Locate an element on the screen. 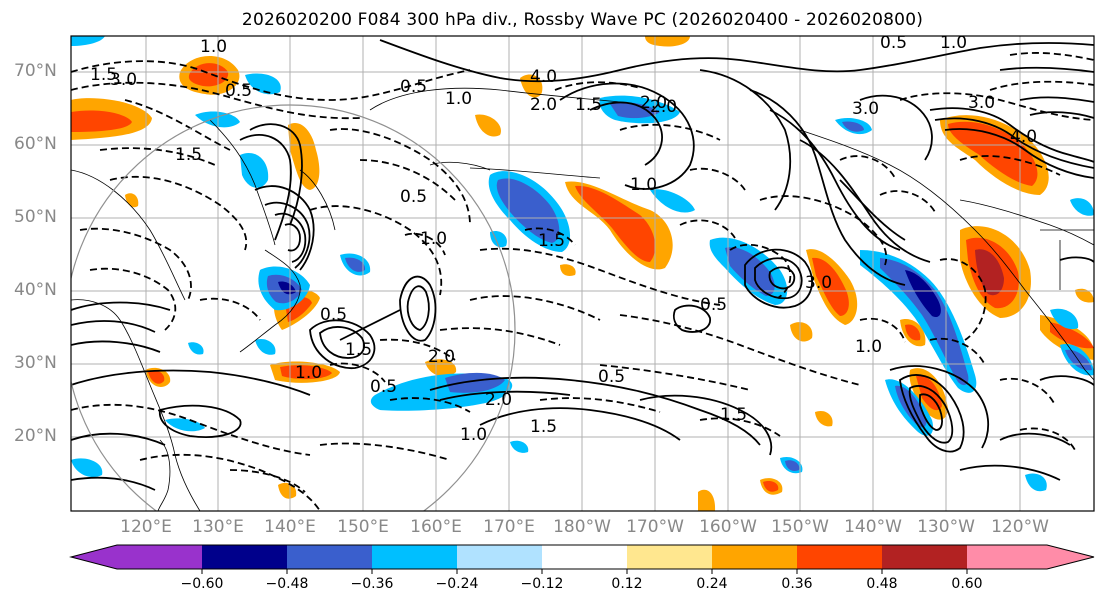 The width and height of the screenshot is (1105, 604). colorbar-tick-label: −0.12 is located at coordinates (542, 584).